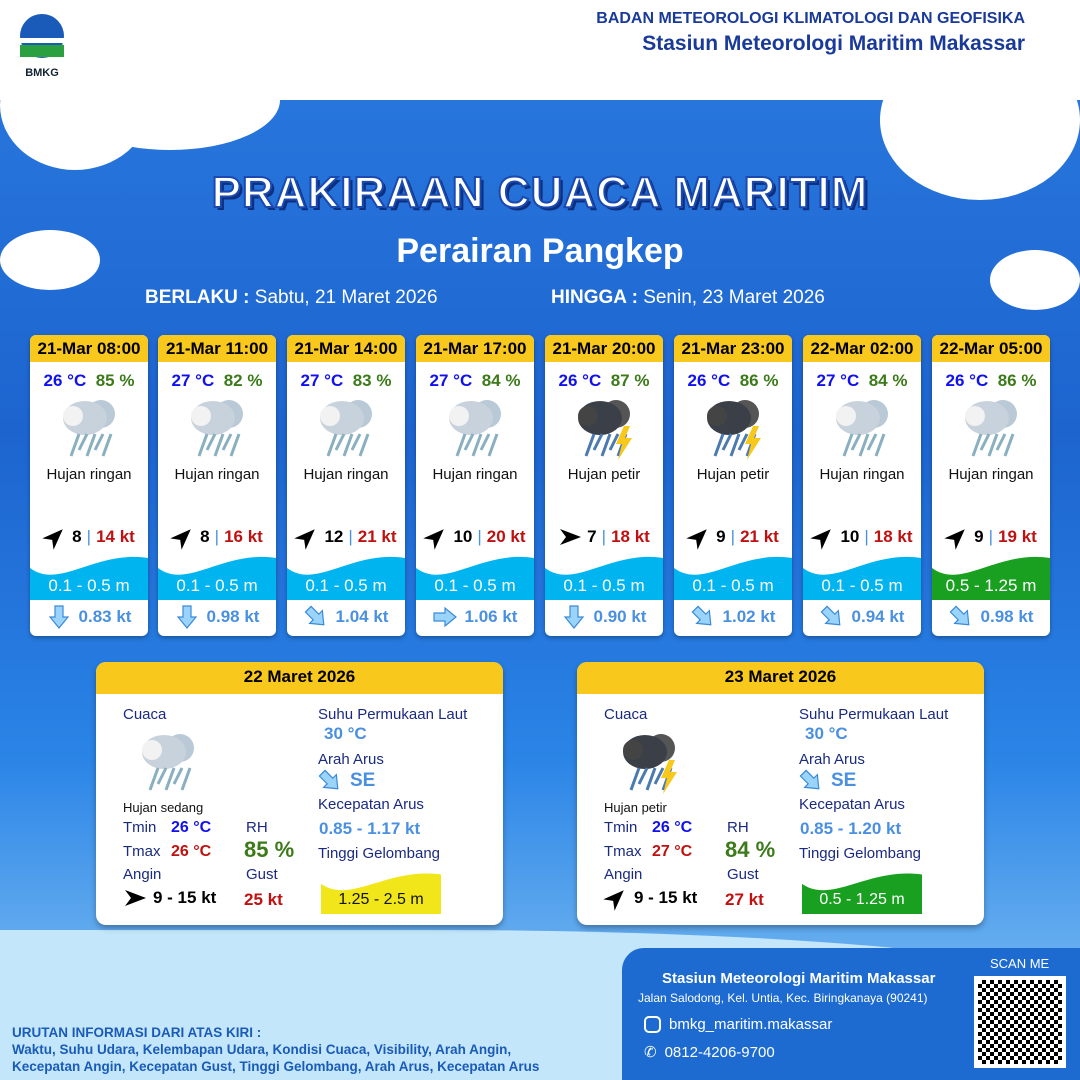 The width and height of the screenshot is (1080, 1080). I want to click on current-speed: 0.90 kt, so click(620, 616).